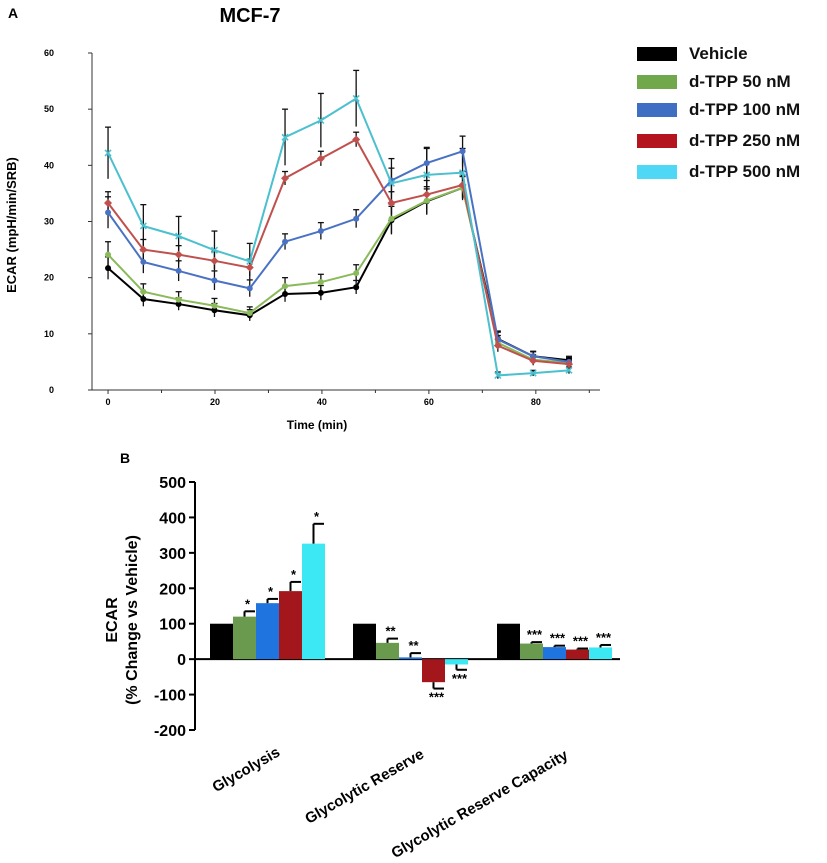  What do you see at coordinates (718, 53) in the screenshot?
I see `legend-label: Vehicle` at bounding box center [718, 53].